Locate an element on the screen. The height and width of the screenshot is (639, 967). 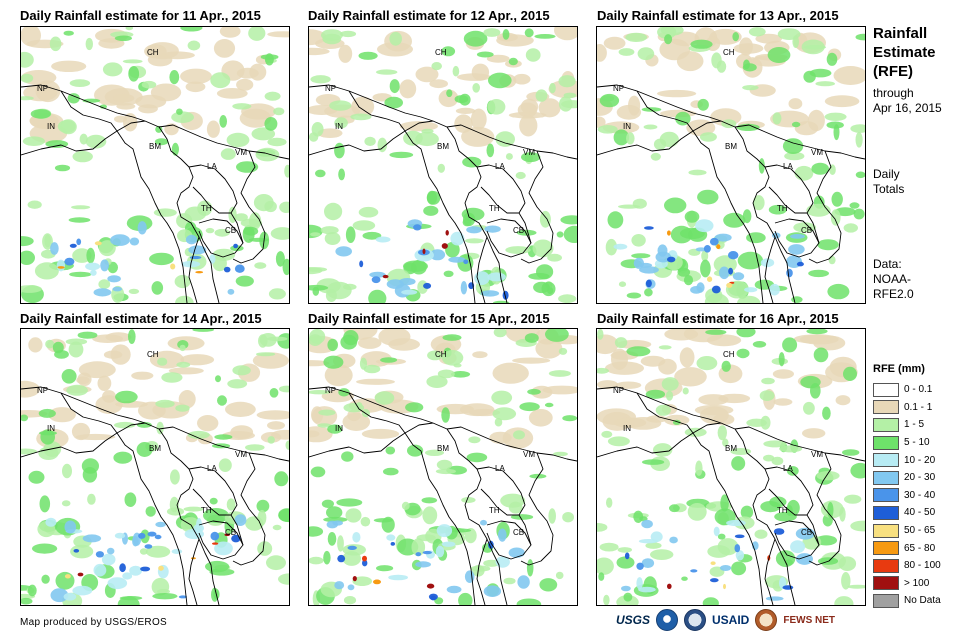
usaid-logo: USAID is located at coordinates (731, 620).